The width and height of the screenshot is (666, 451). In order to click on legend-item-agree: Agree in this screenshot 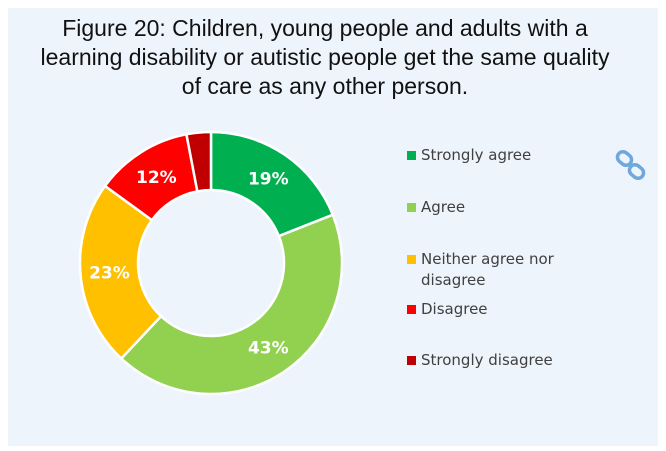, I will do `click(499, 207)`.